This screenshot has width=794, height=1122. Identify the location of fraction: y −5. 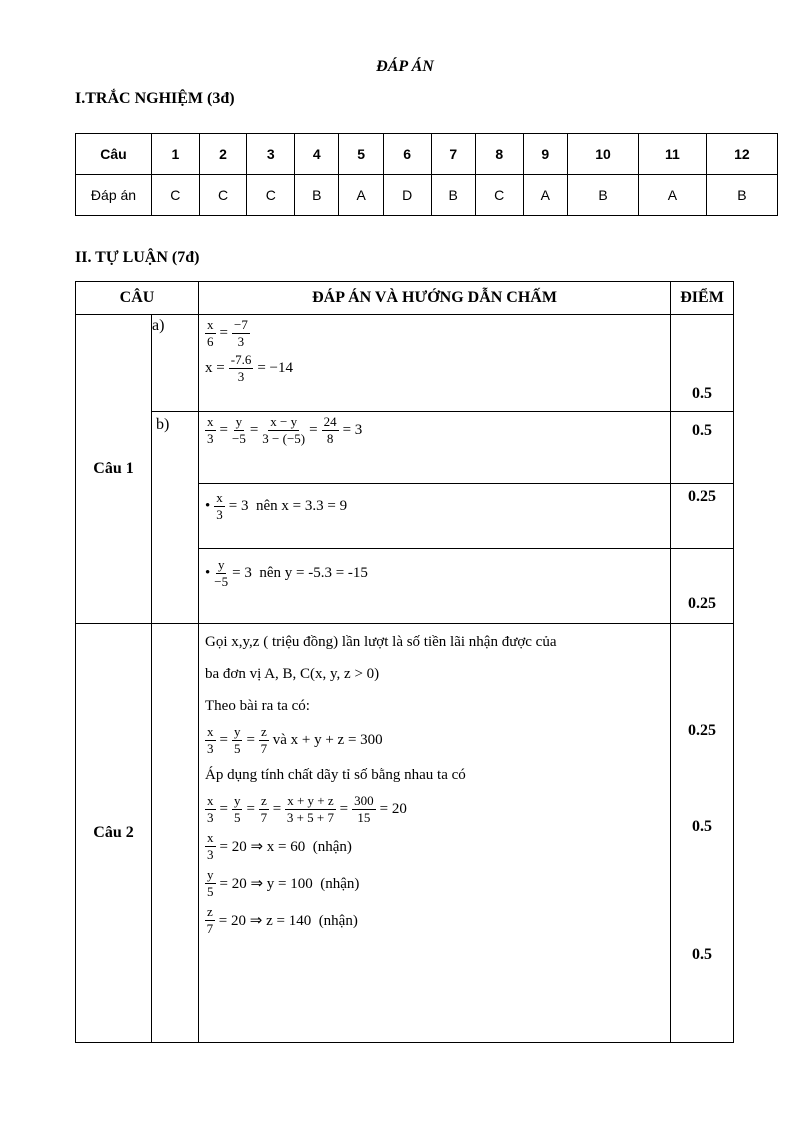
(221, 573).